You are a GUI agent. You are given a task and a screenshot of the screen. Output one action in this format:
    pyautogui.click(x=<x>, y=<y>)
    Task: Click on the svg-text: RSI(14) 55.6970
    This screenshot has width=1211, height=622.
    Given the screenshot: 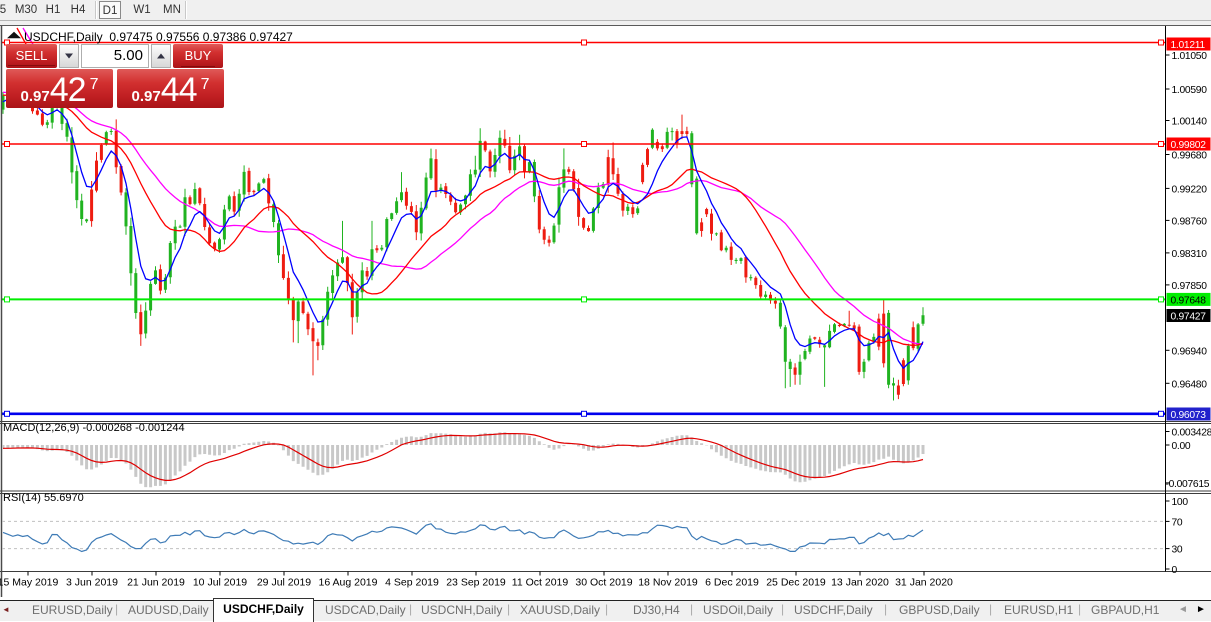 What is the action you would take?
    pyautogui.click(x=43, y=498)
    